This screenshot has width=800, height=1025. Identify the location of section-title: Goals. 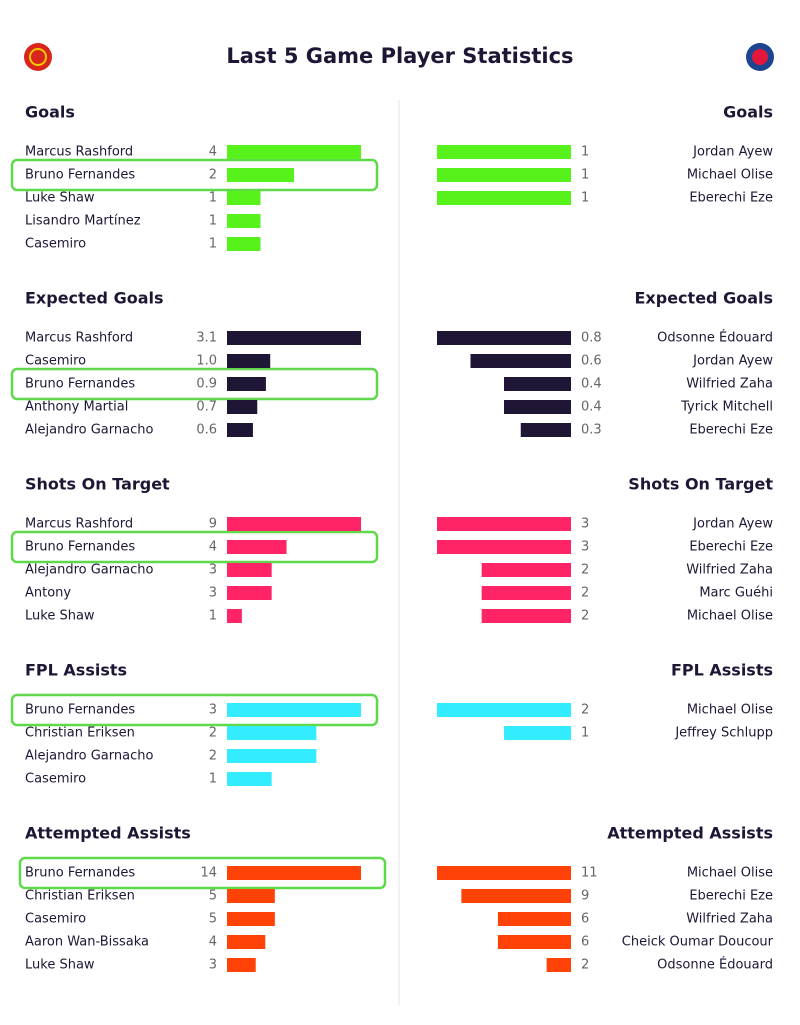
(748, 112).